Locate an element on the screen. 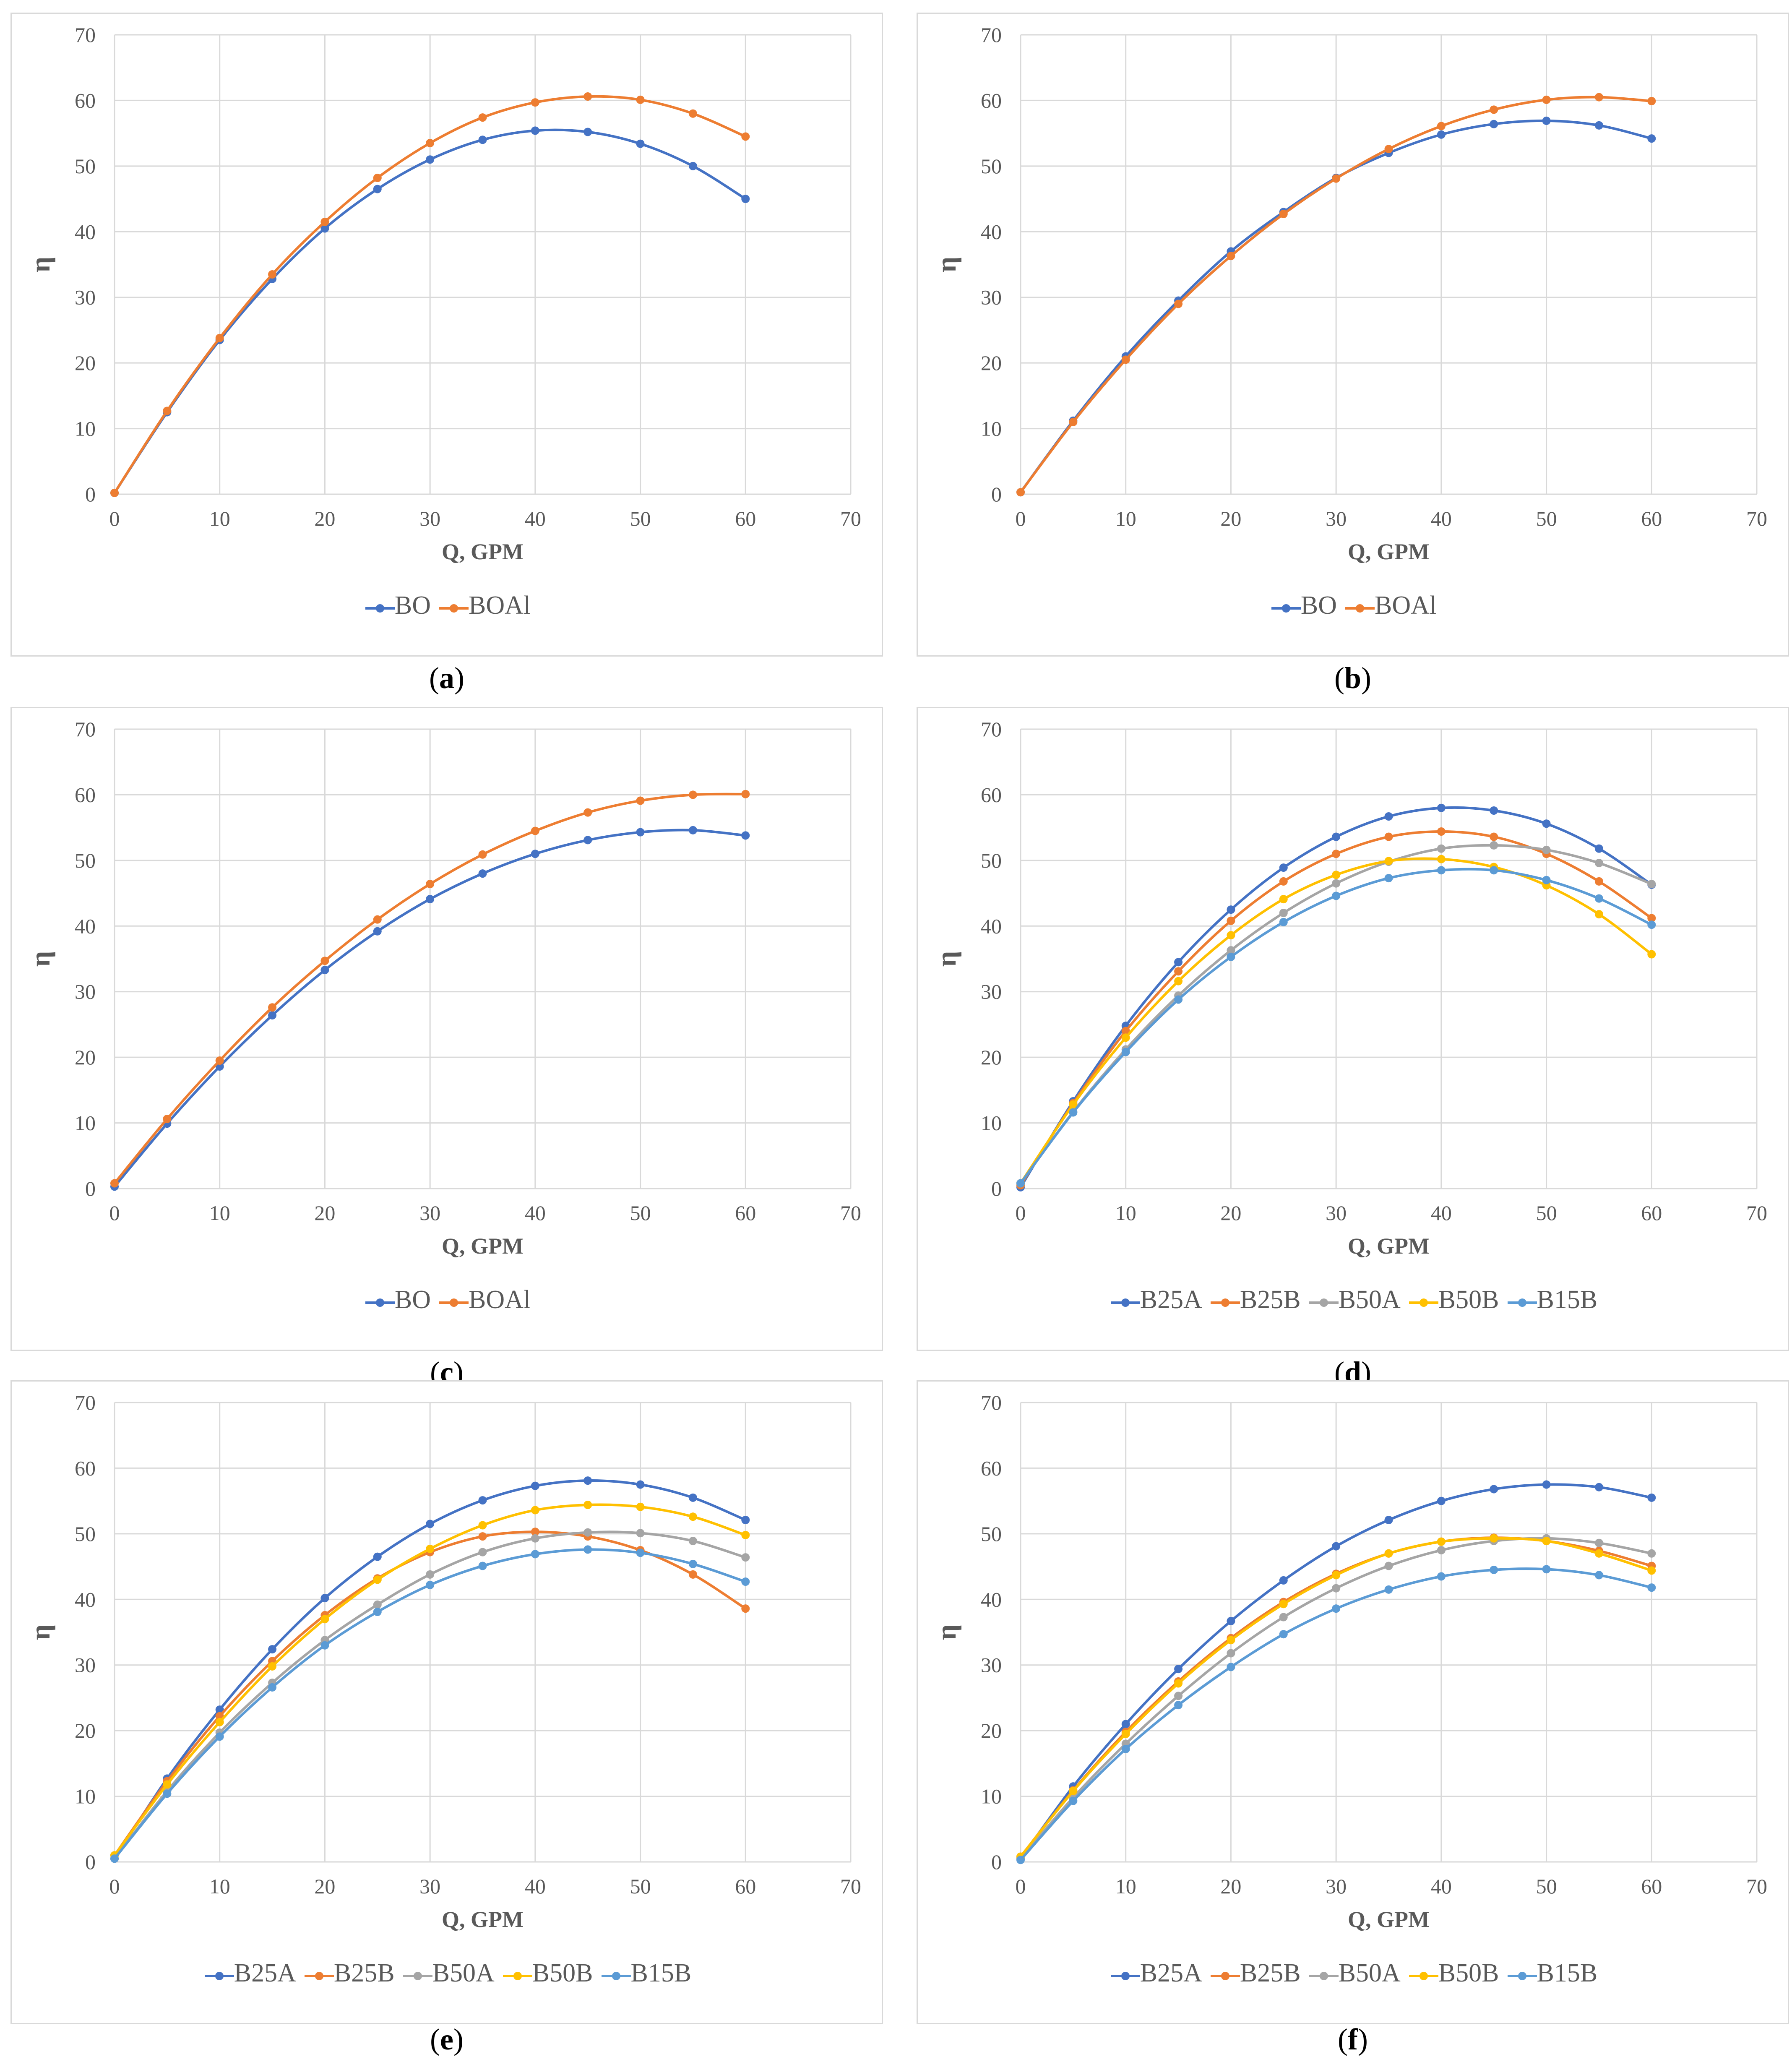 This screenshot has width=1792, height=2057. line-chart-c: 0 10 20 30 40 50 60 70 0 10 20 30 40 50 60 70 Q, GPM η is located at coordinates (443, 988).